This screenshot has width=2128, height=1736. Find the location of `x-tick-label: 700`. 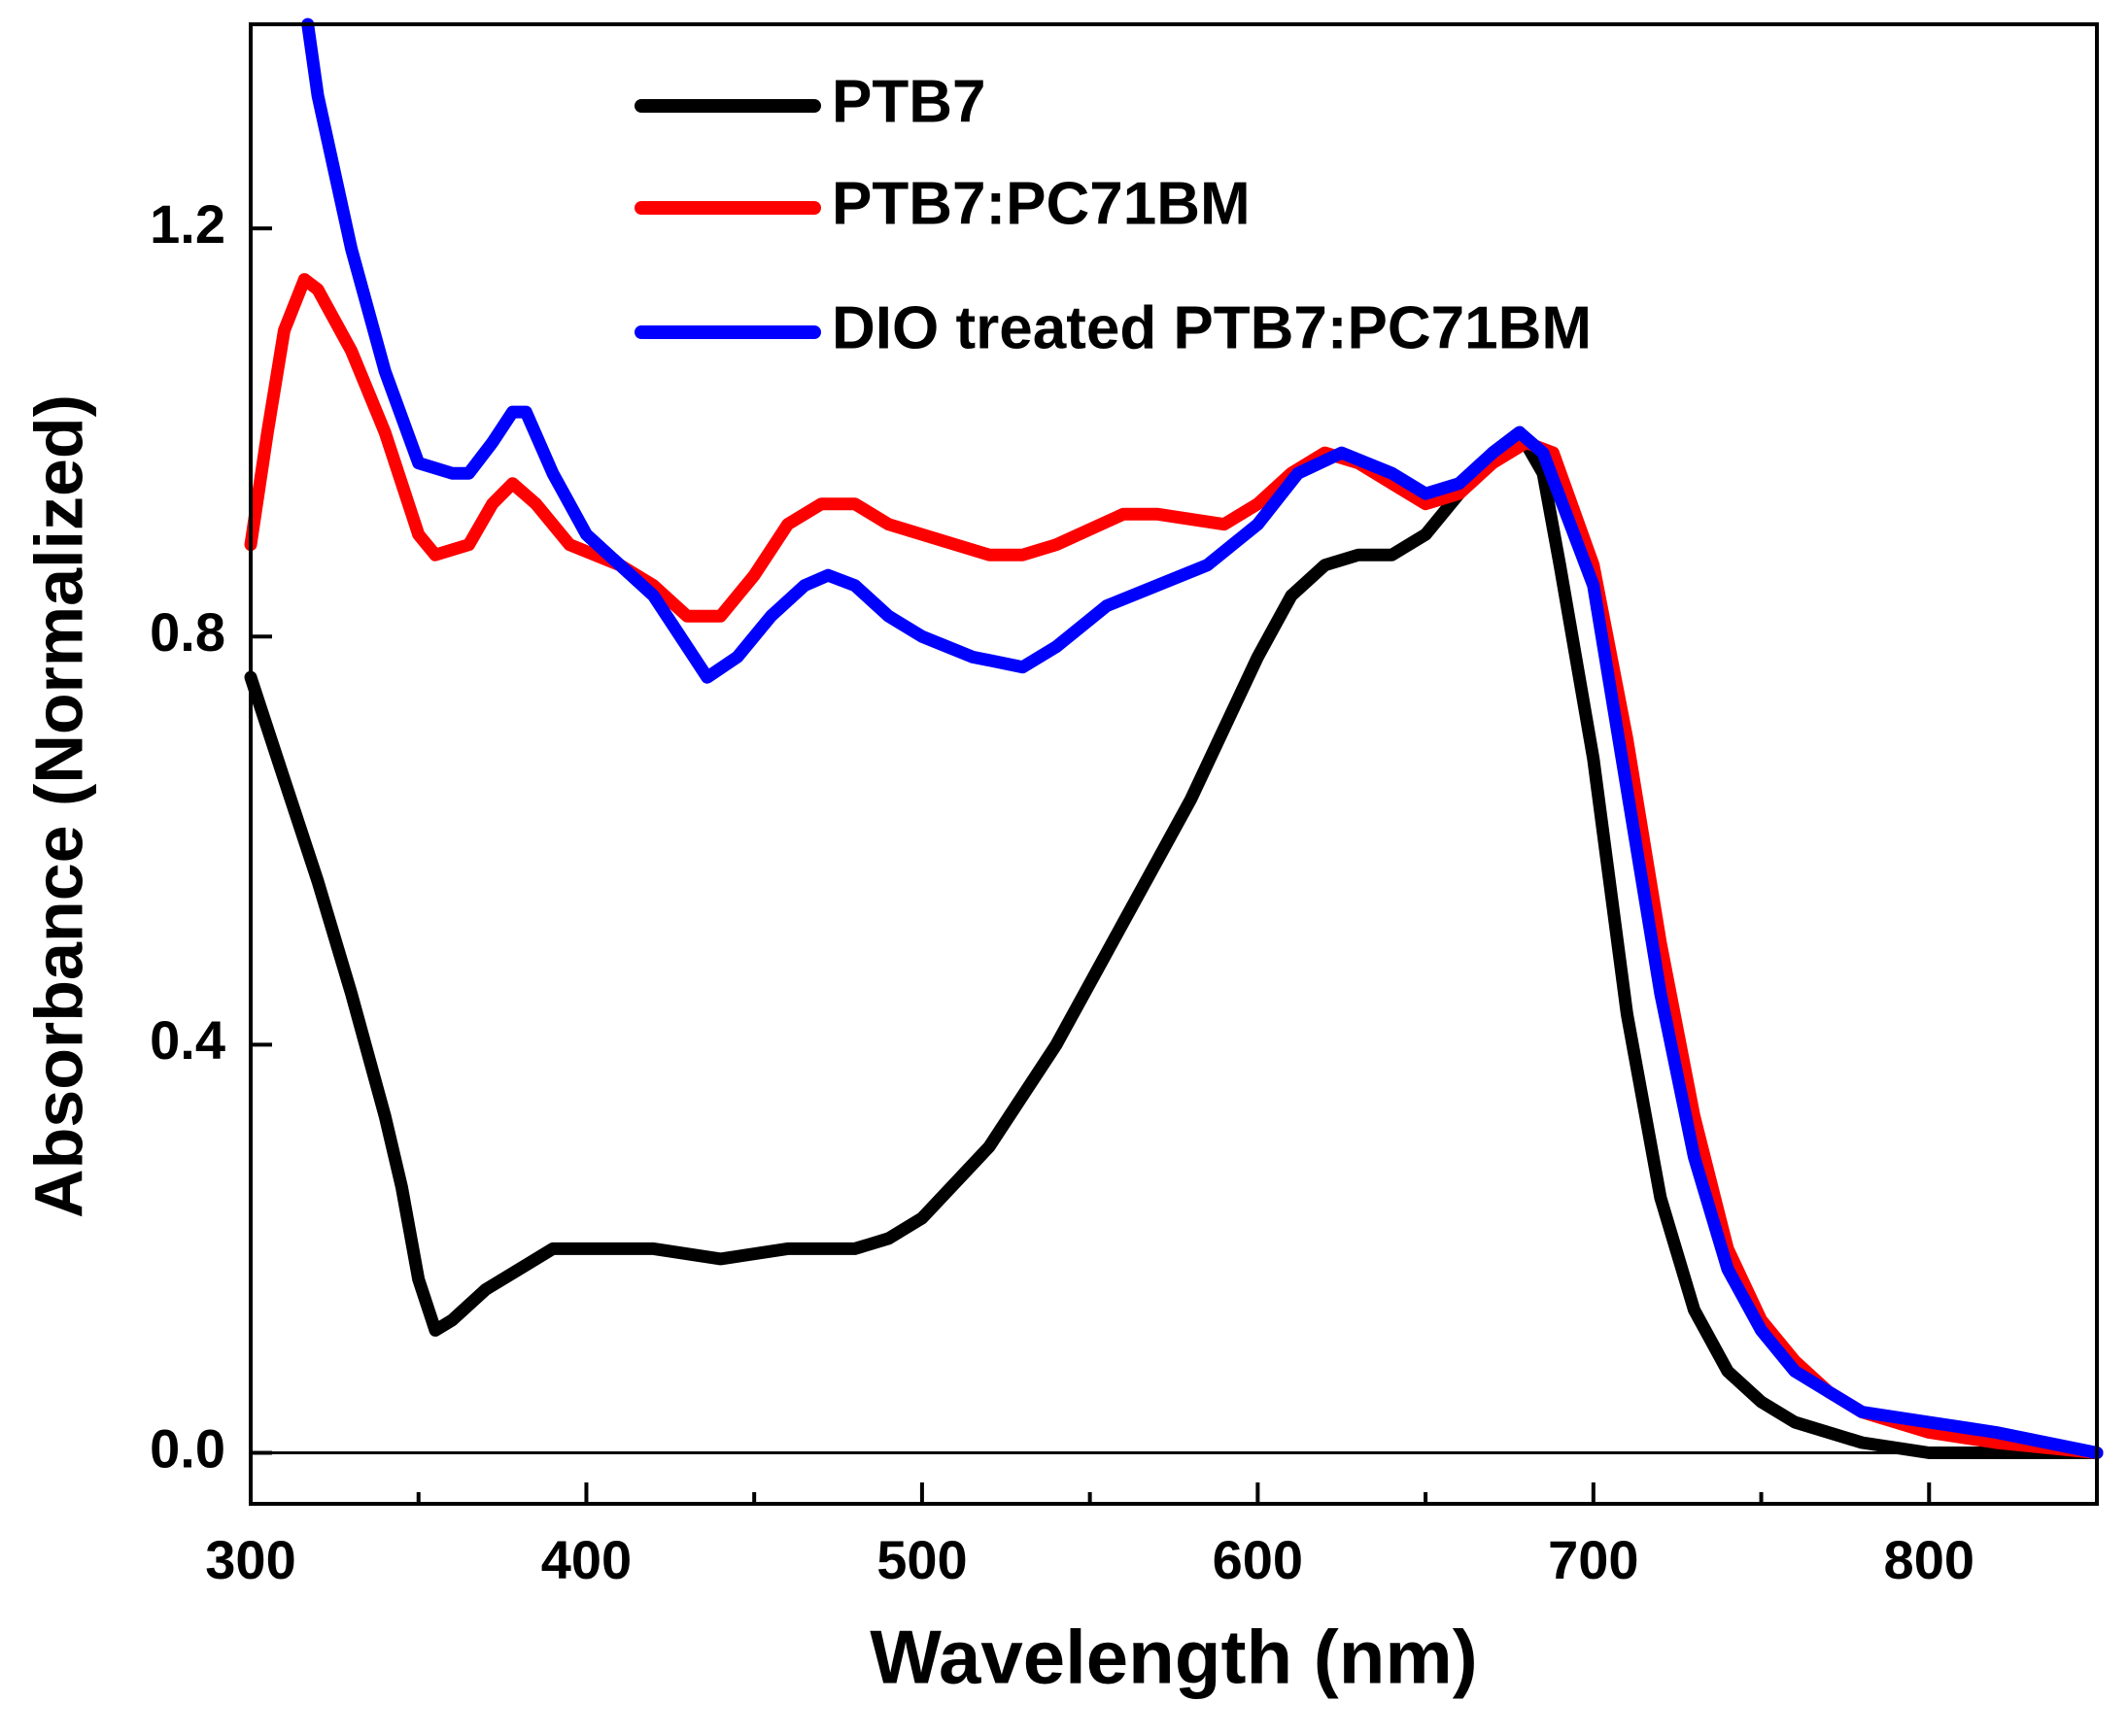

x-tick-label: 700 is located at coordinates (1593, 1559).